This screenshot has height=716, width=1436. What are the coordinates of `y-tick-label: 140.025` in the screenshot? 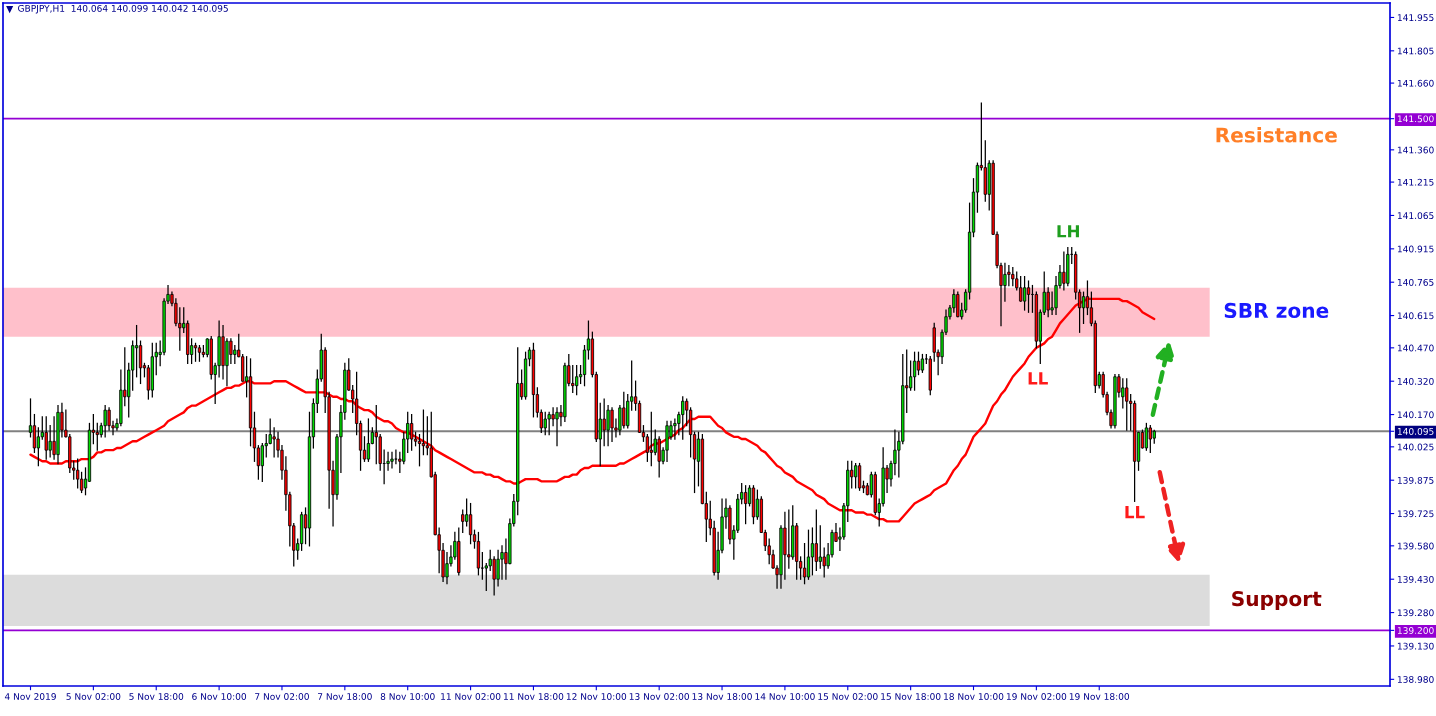 It's located at (1415, 447).